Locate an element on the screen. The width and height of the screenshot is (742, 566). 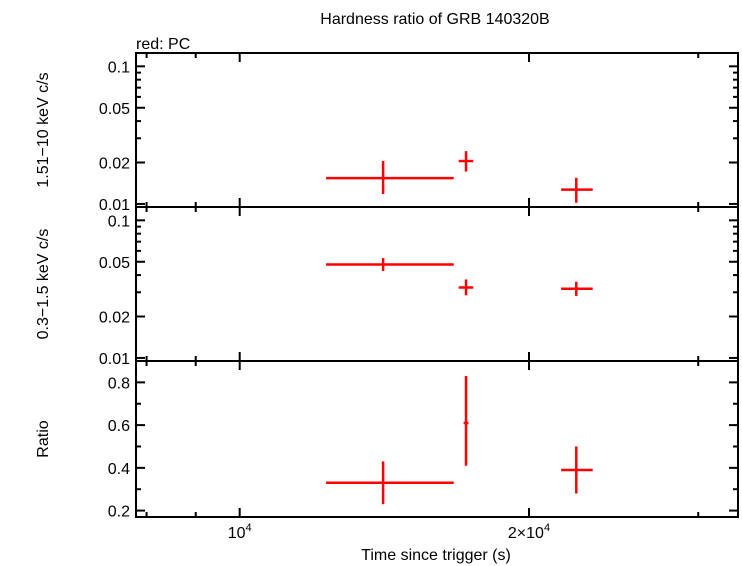
y-axis-label: Ratio is located at coordinates (43, 438).